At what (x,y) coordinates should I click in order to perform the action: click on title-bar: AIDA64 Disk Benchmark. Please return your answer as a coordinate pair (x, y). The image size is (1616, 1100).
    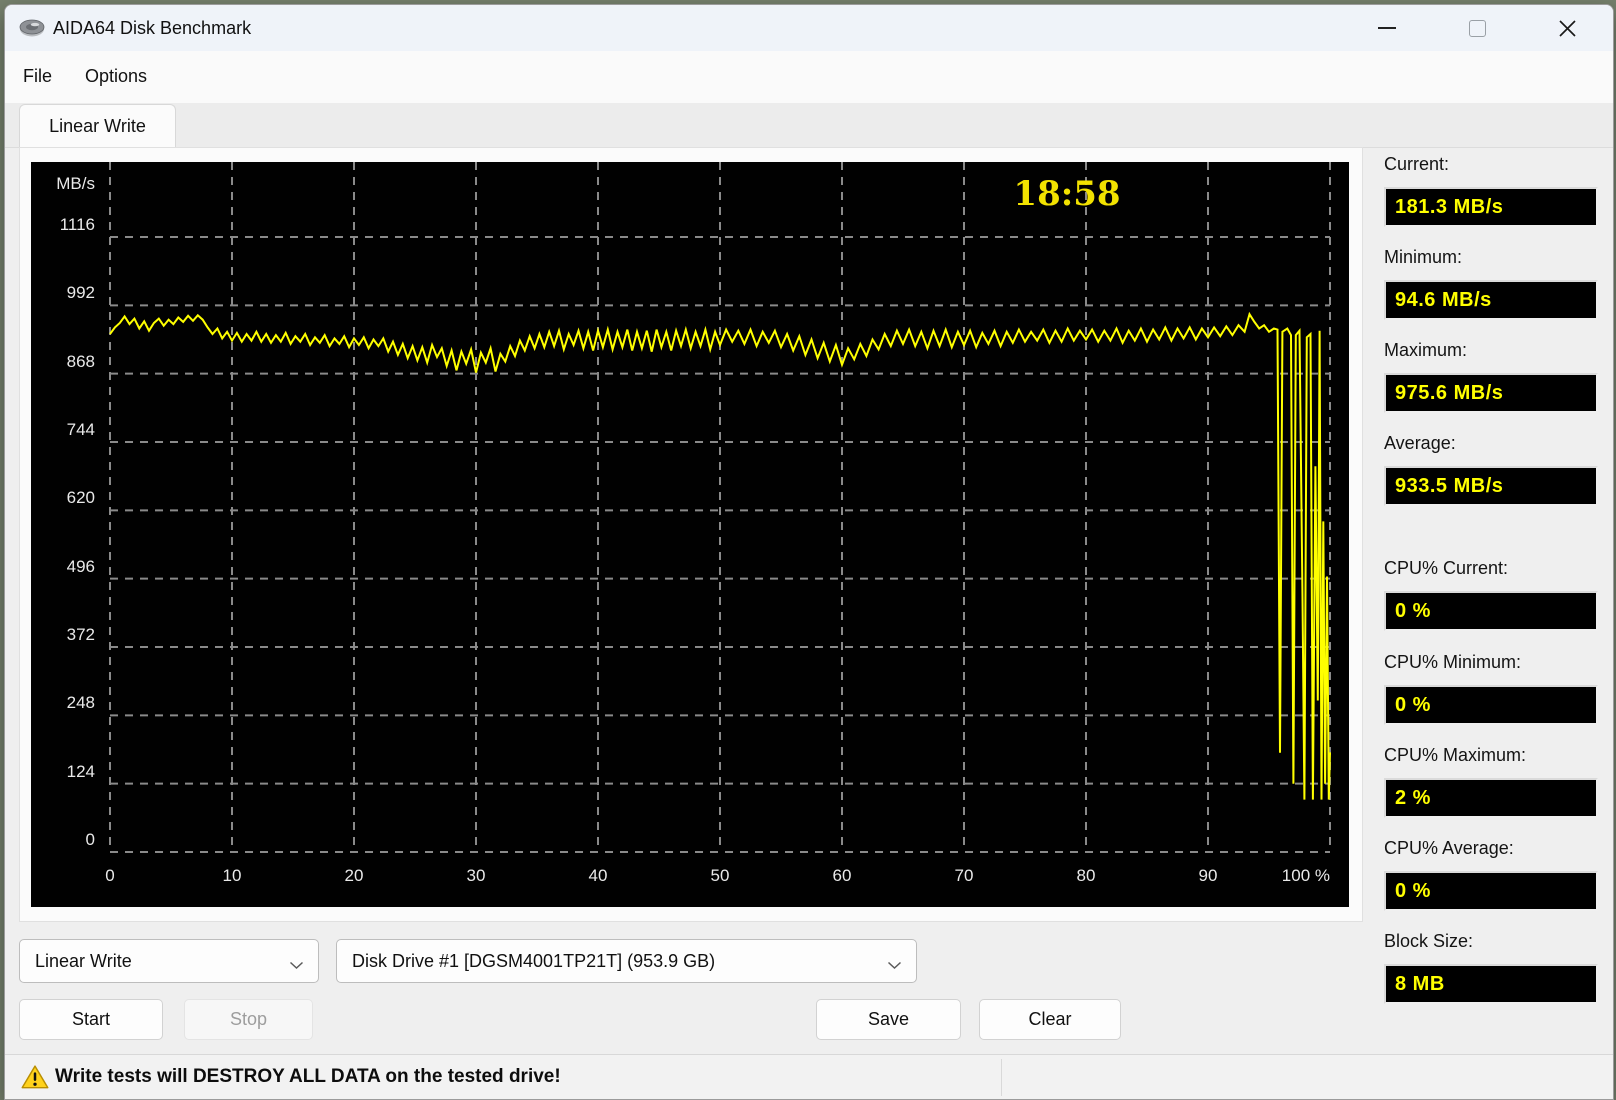
    Looking at the image, I should click on (809, 28).